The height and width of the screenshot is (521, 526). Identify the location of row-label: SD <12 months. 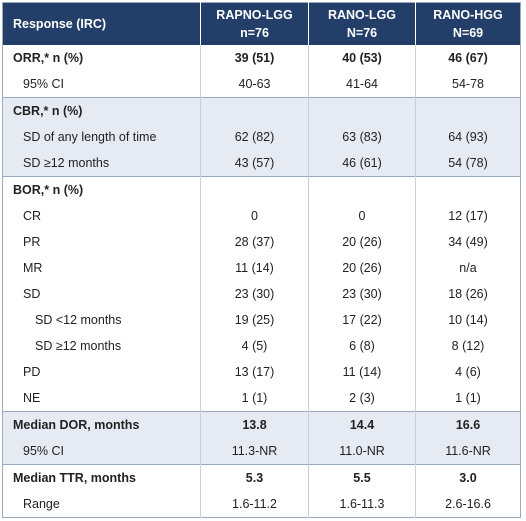
(78, 319).